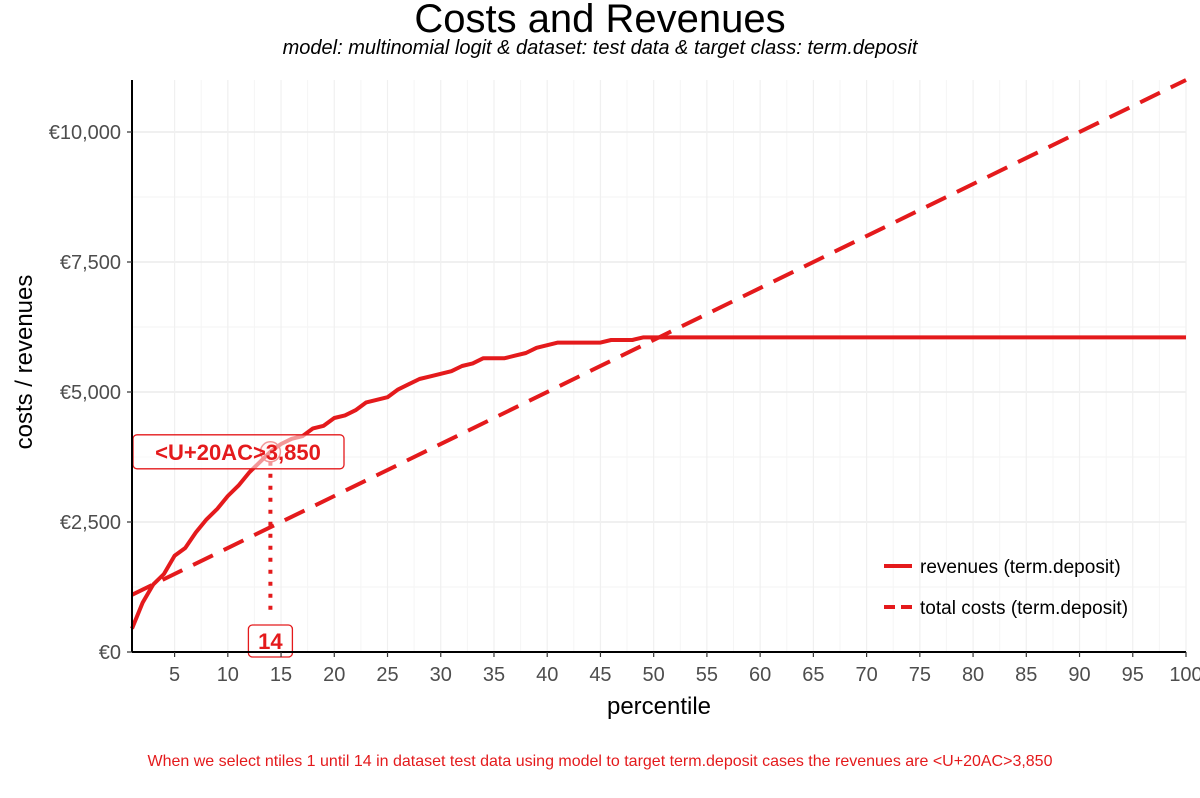 This screenshot has height=798, width=1200. Describe the element at coordinates (1184, 675) in the screenshot. I see `x-tick-label: 100` at that location.